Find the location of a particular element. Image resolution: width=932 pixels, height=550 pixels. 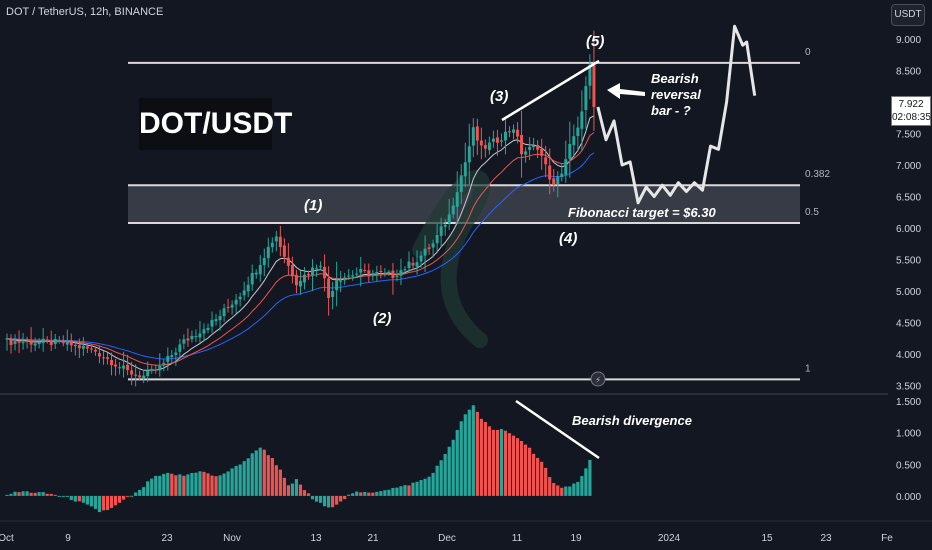

wave-2-label: (2) is located at coordinates (382, 318).